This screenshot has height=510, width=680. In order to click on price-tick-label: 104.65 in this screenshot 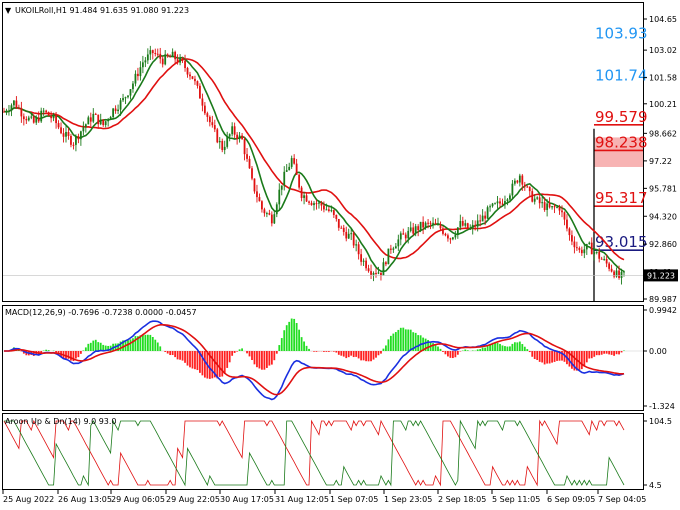, I will do `click(663, 19)`.